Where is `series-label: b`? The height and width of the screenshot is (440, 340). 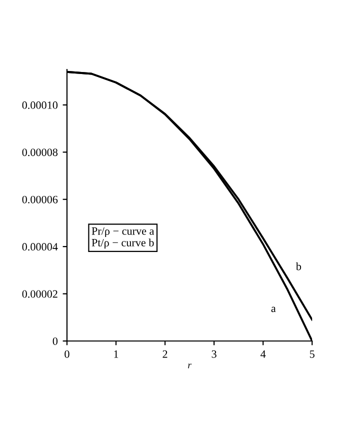 series-label: b is located at coordinates (299, 266).